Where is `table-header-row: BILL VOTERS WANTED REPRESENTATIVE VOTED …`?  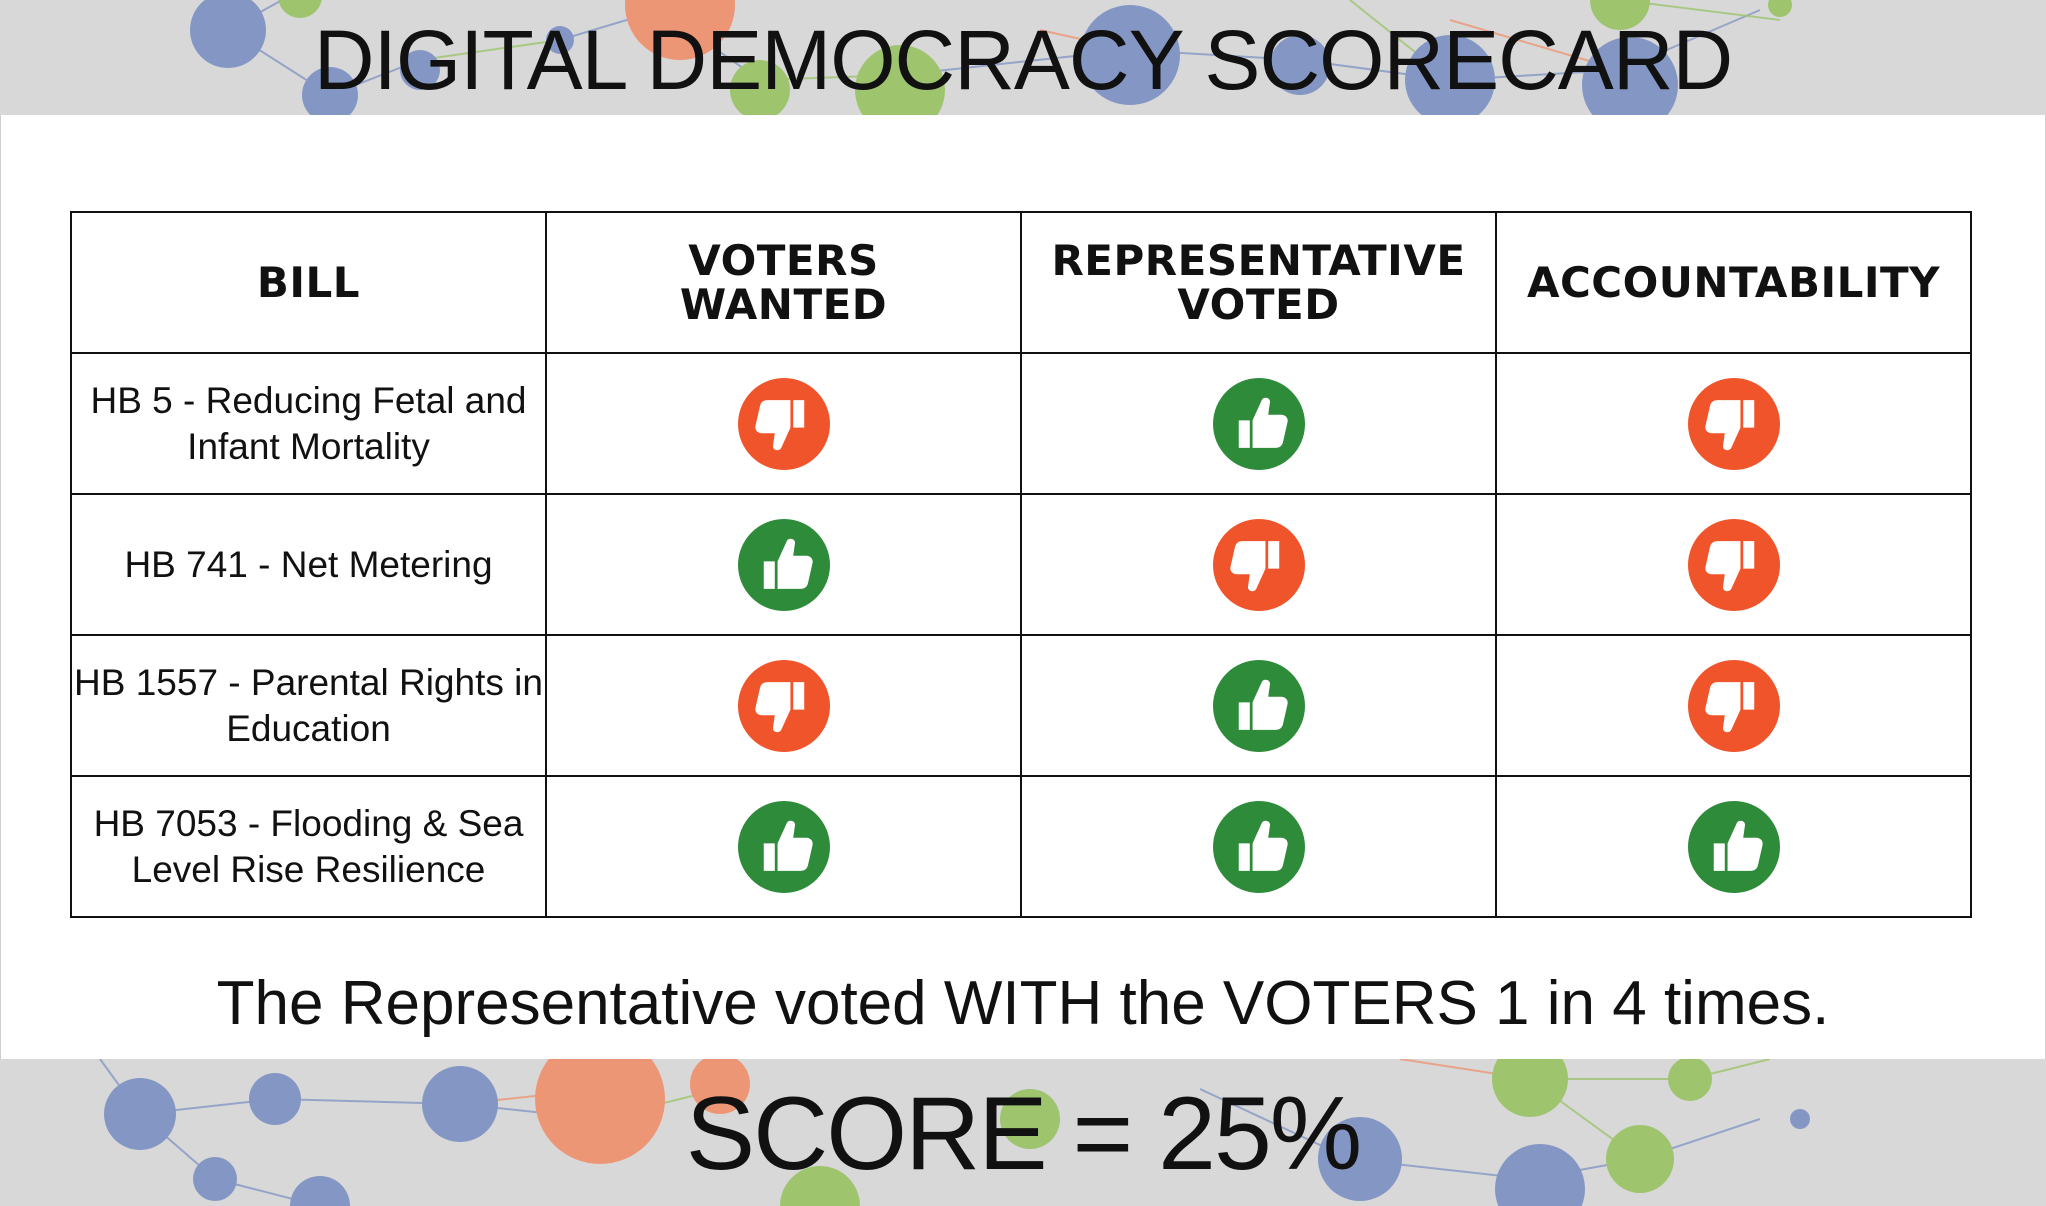 table-header-row: BILL VOTERS WANTED REPRESENTATIVE VOTED … is located at coordinates (1021, 282).